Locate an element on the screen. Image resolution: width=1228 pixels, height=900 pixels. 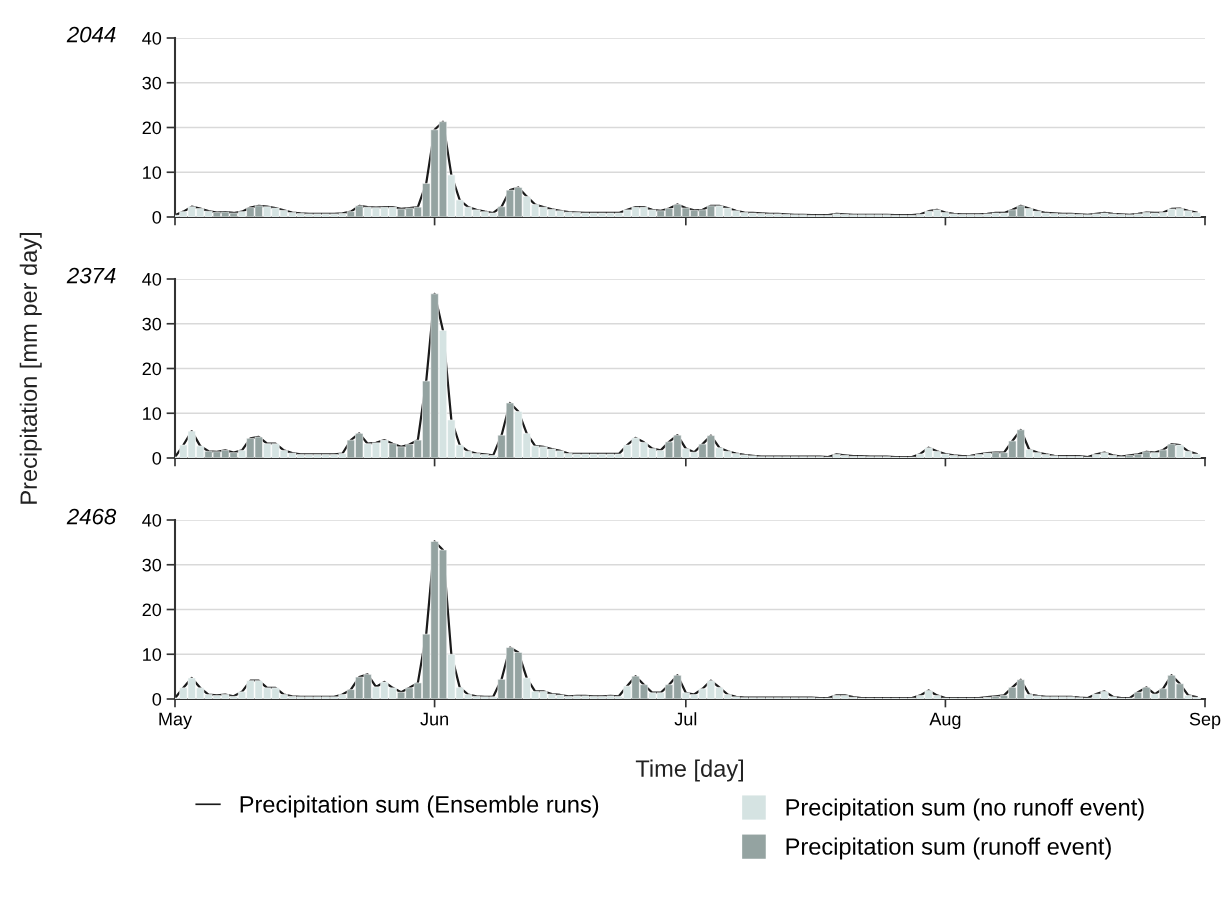
x-tick-label: Jun is located at coordinates (434, 719).